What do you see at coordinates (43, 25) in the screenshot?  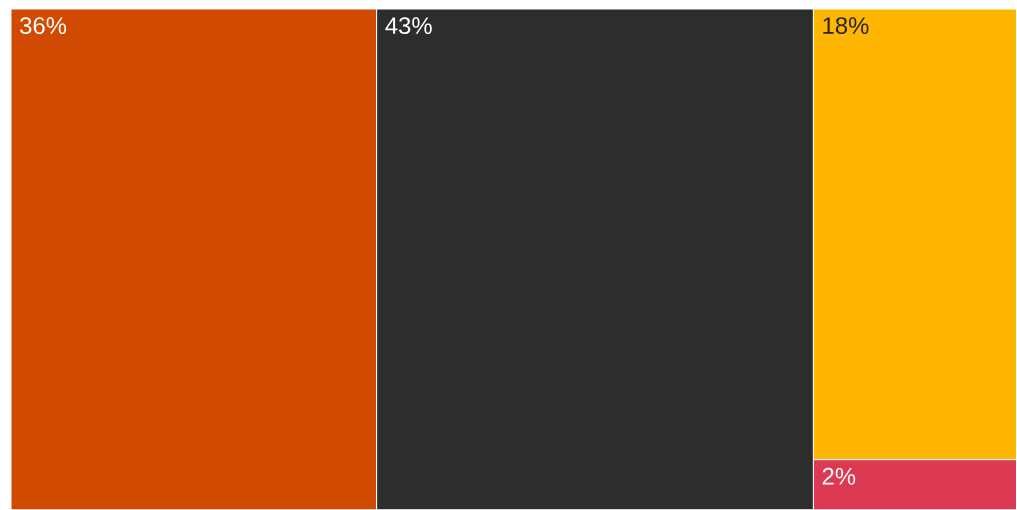 I see `data-label: 36%` at bounding box center [43, 25].